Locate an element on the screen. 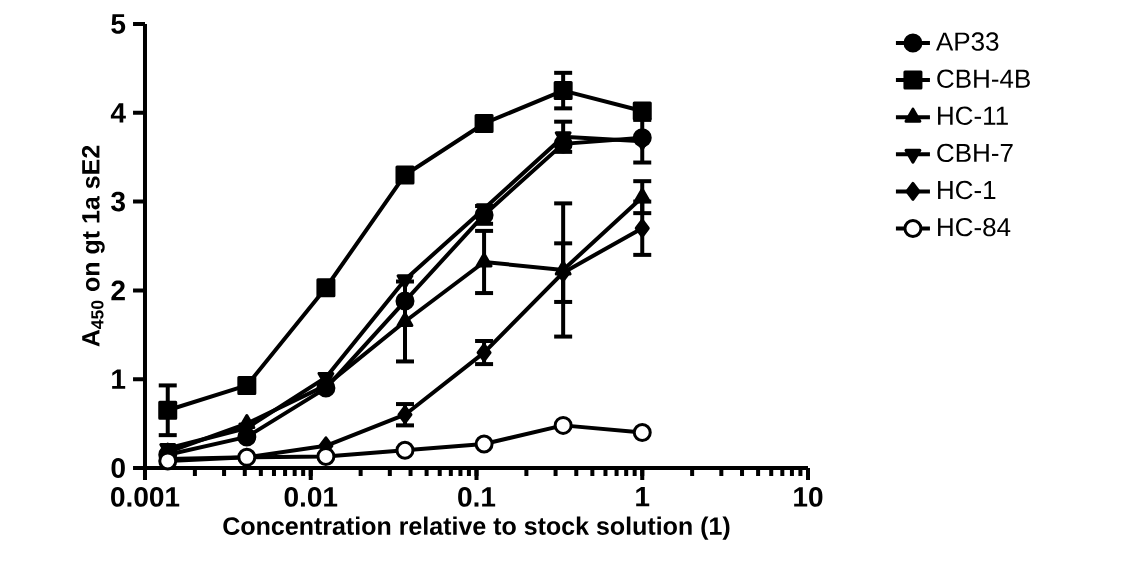 The height and width of the screenshot is (576, 1128). legend-label: HC-11 is located at coordinates (973, 115).